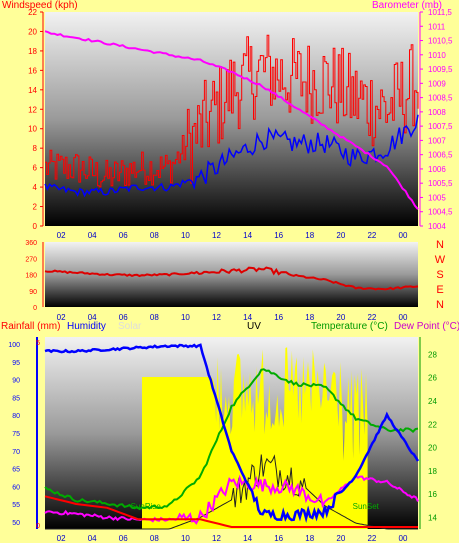  I want to click on barometer-tick: 1005,5, so click(440, 183).